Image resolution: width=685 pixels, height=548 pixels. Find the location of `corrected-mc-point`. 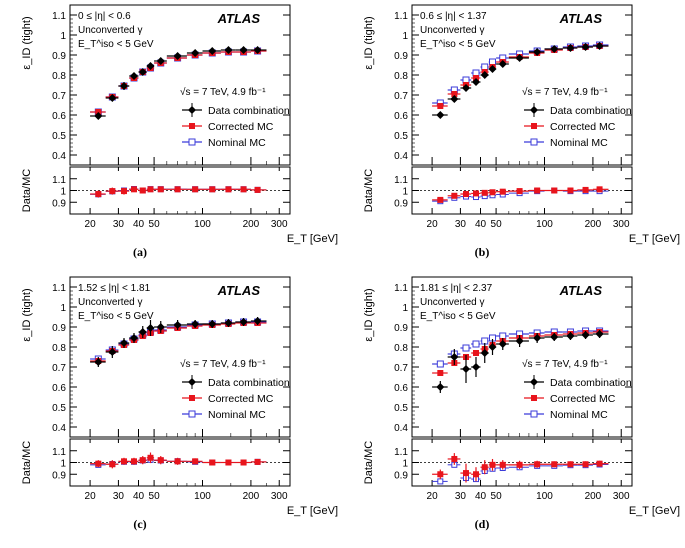

corrected-mc-point is located at coordinates (454, 94).